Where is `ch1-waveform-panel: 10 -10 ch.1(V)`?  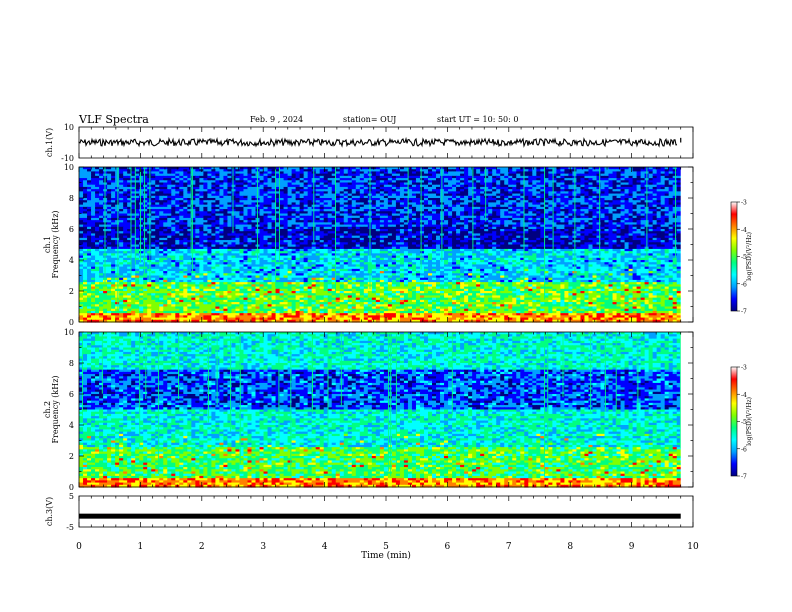
ch1-waveform-panel: 10 -10 ch.1(V) is located at coordinates (369, 143).